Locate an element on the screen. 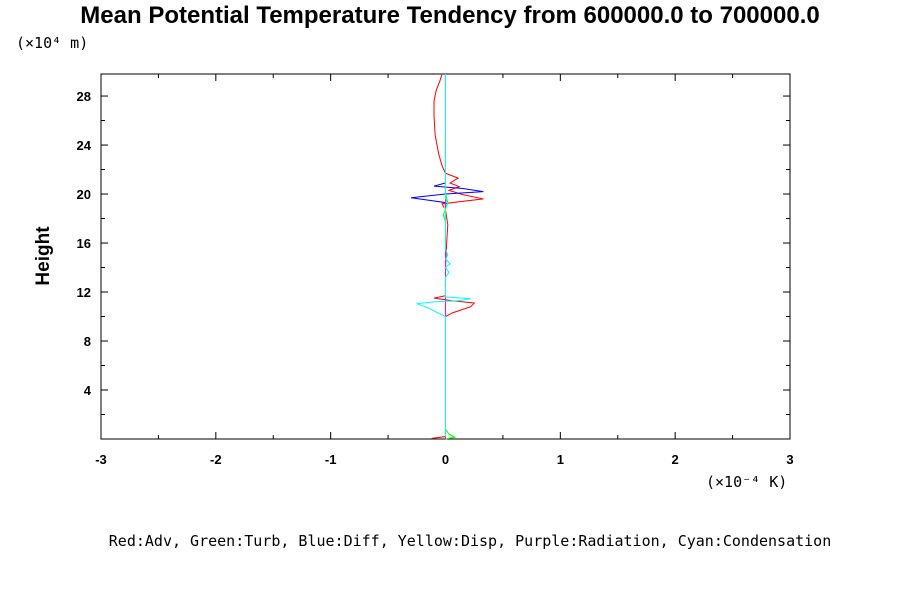 The image size is (900, 600). y-tick-label: 20 is located at coordinates (84, 194).